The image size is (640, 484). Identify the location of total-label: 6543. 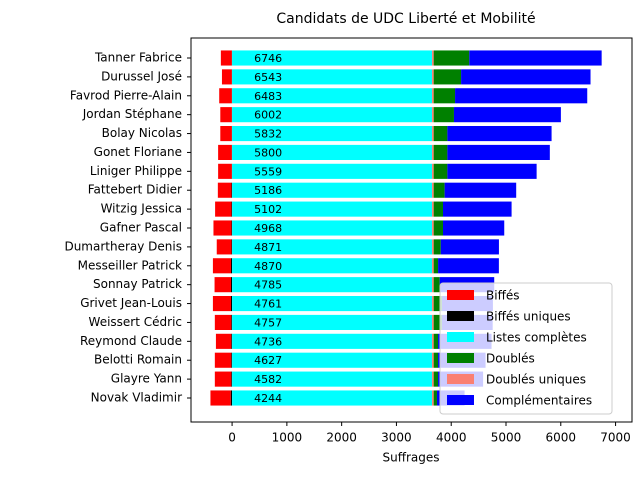
(268, 77).